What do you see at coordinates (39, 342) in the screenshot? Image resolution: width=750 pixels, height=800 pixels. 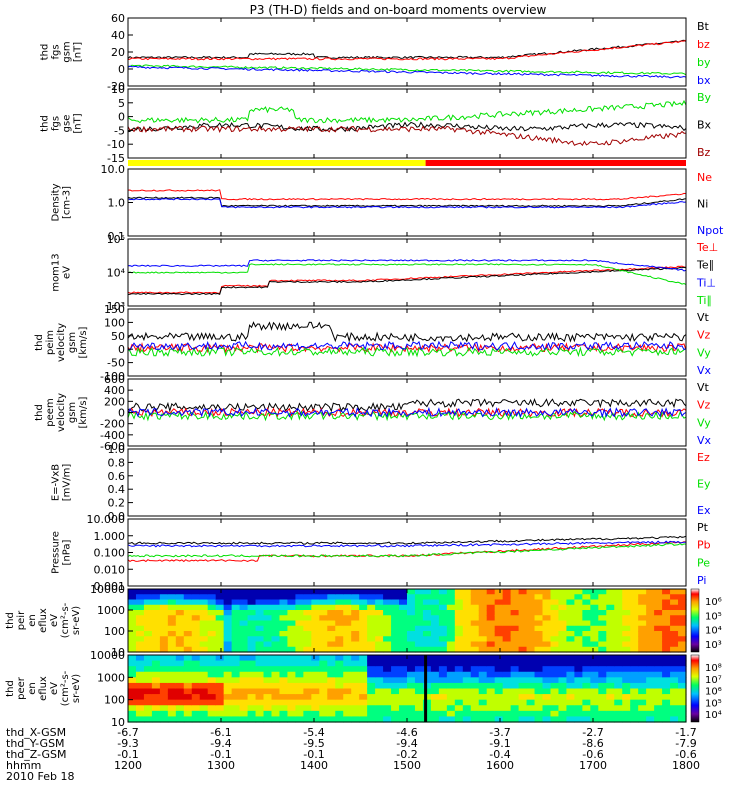 I see `y-axis-label: thd` at bounding box center [39, 342].